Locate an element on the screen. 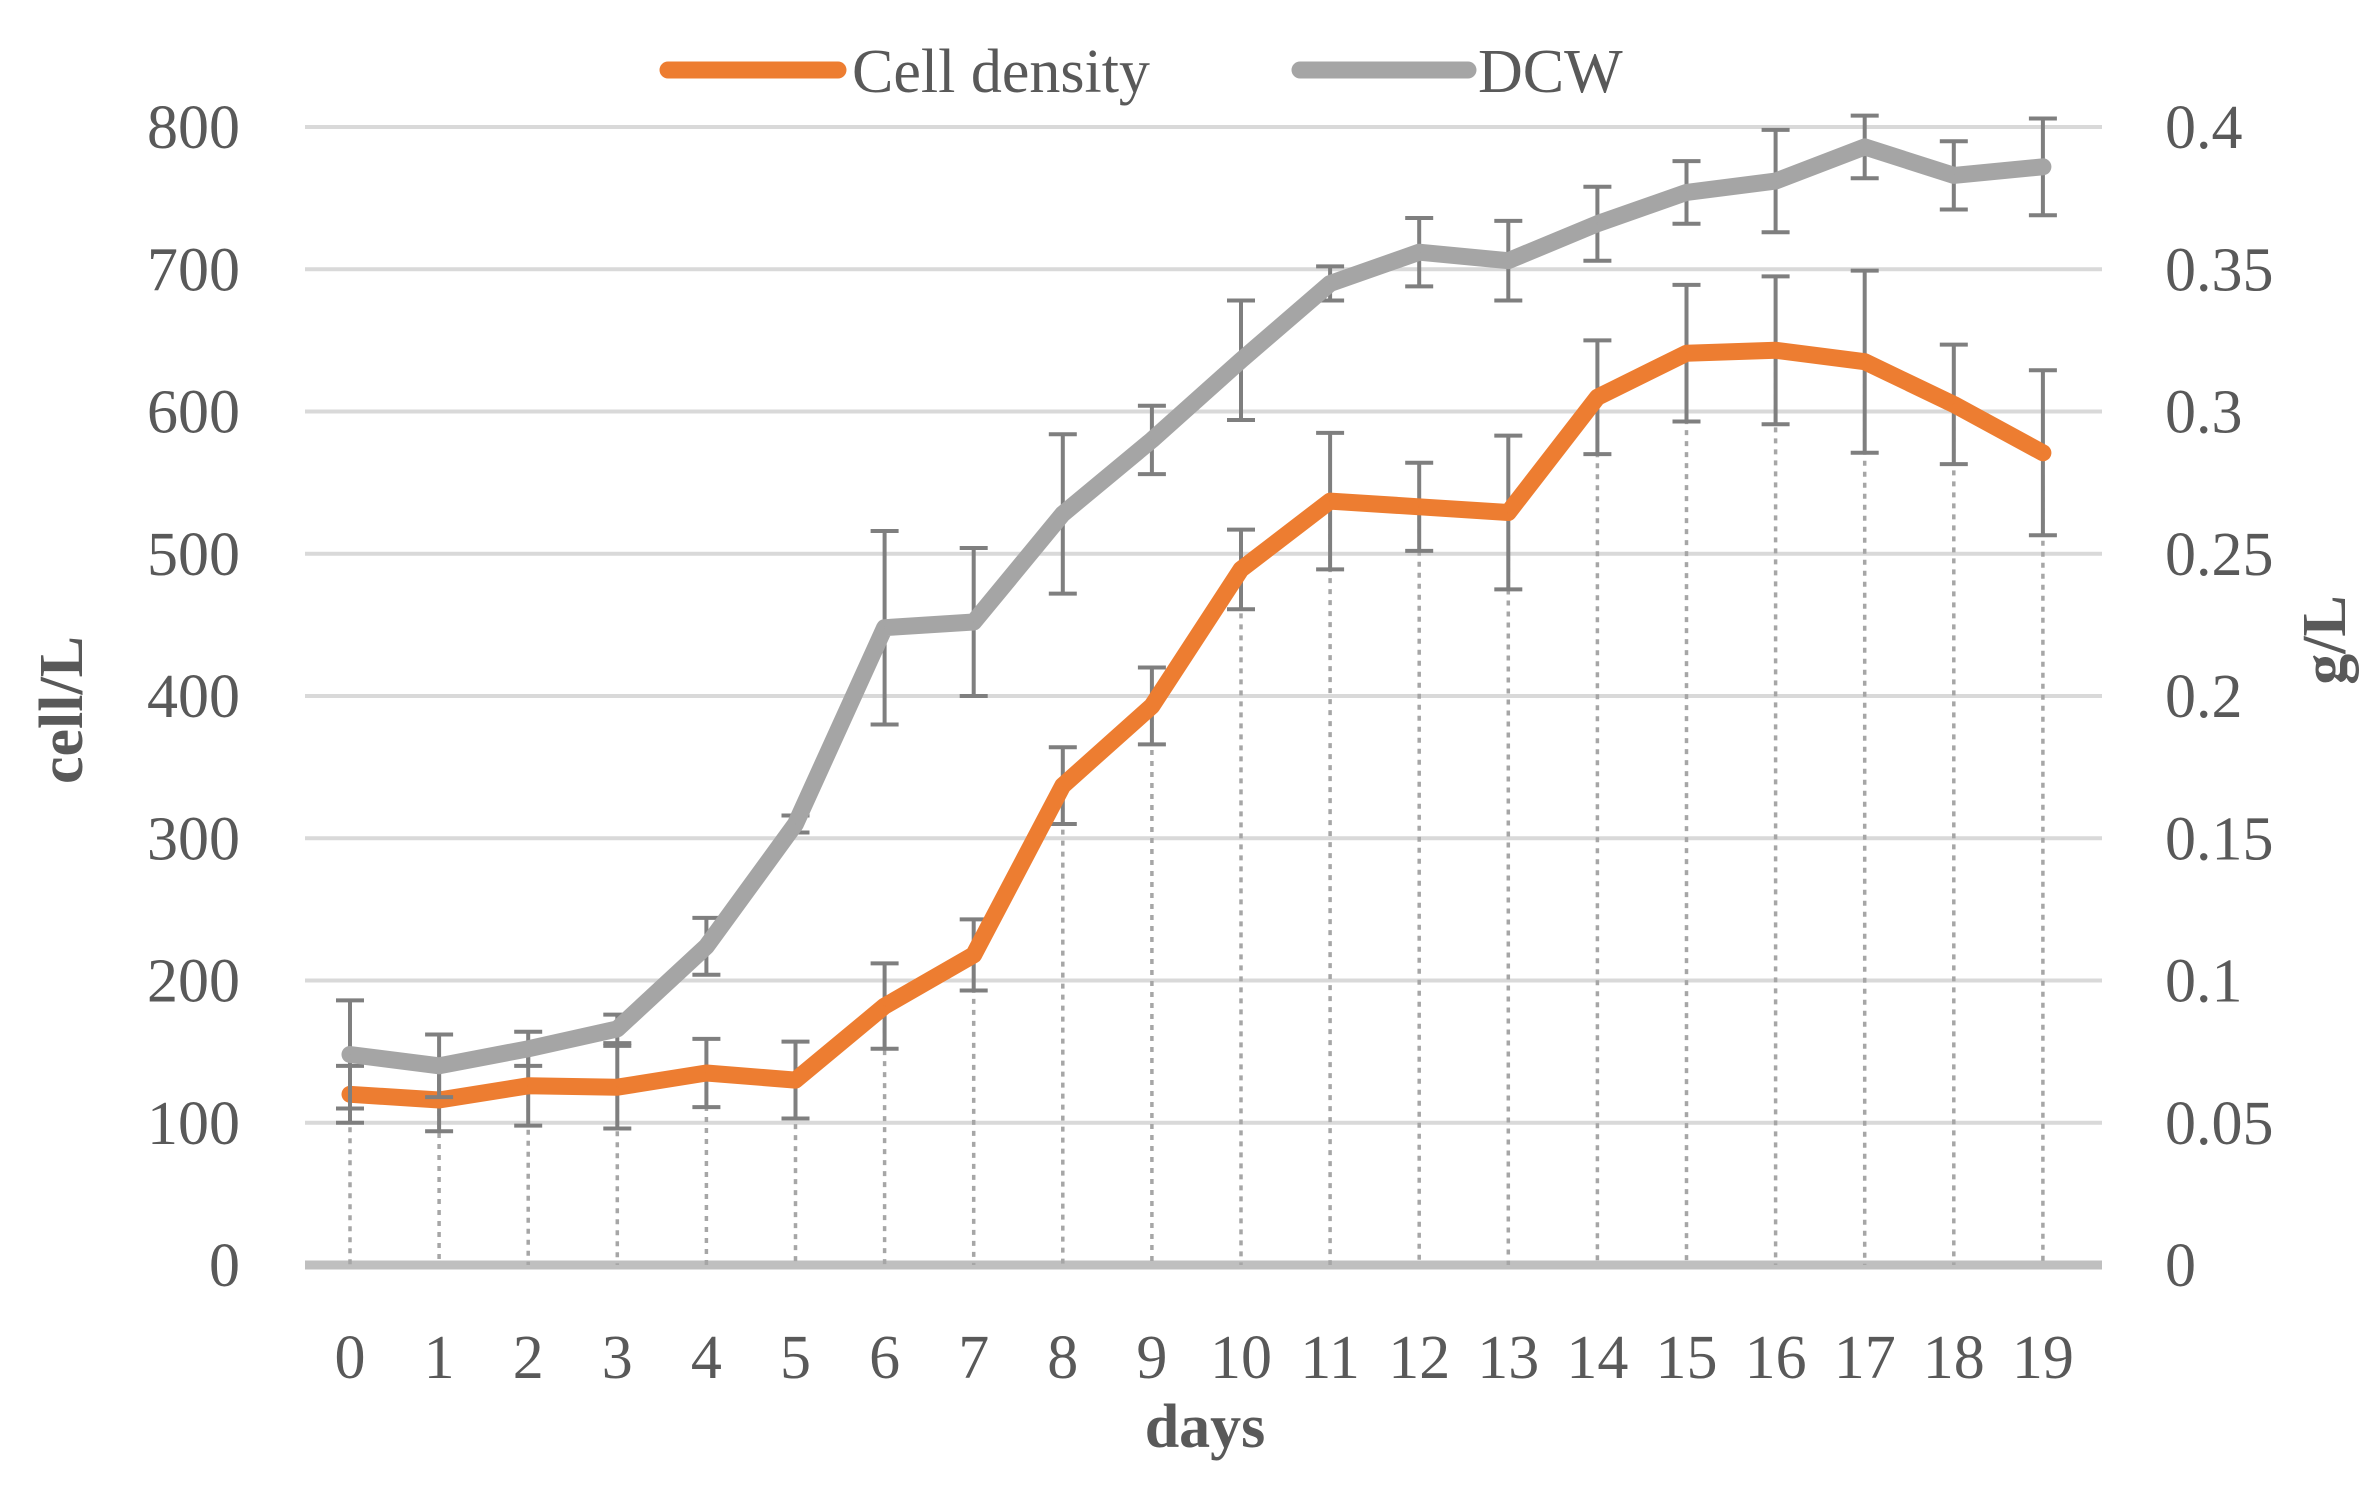 The height and width of the screenshot is (1488, 2368). y-axis-left-title: cell/L is located at coordinates (62, 710).